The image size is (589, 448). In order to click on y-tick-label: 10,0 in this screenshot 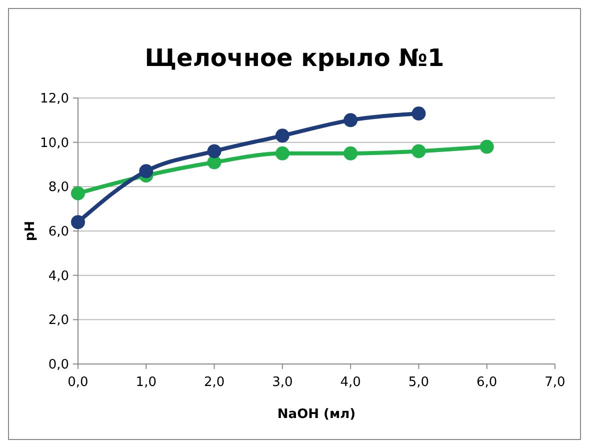, I will do `click(54, 143)`.